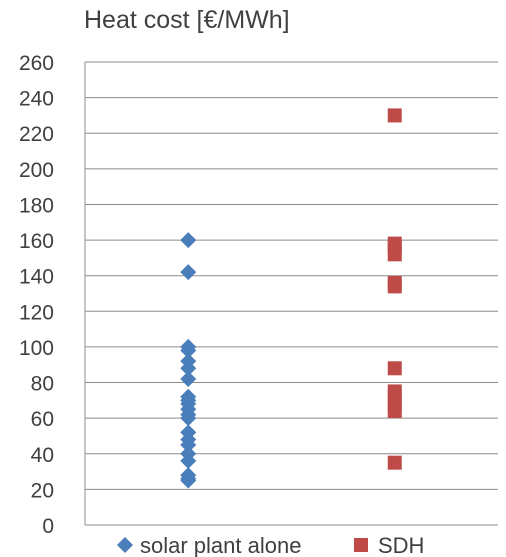 The width and height of the screenshot is (506, 557). I want to click on y-tick-label: 0, so click(48, 526).